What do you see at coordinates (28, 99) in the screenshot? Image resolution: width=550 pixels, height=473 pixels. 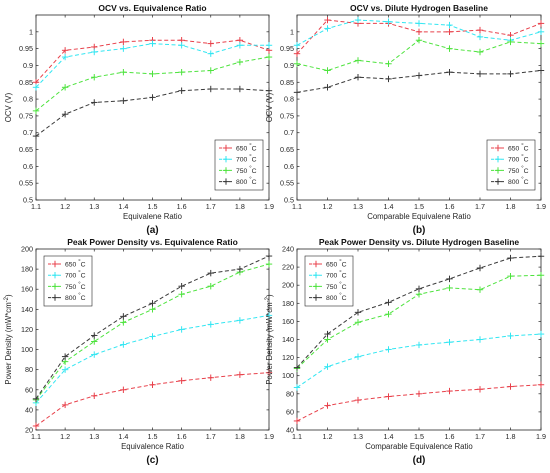 I see `y-tick-label: 0.8` at bounding box center [28, 99].